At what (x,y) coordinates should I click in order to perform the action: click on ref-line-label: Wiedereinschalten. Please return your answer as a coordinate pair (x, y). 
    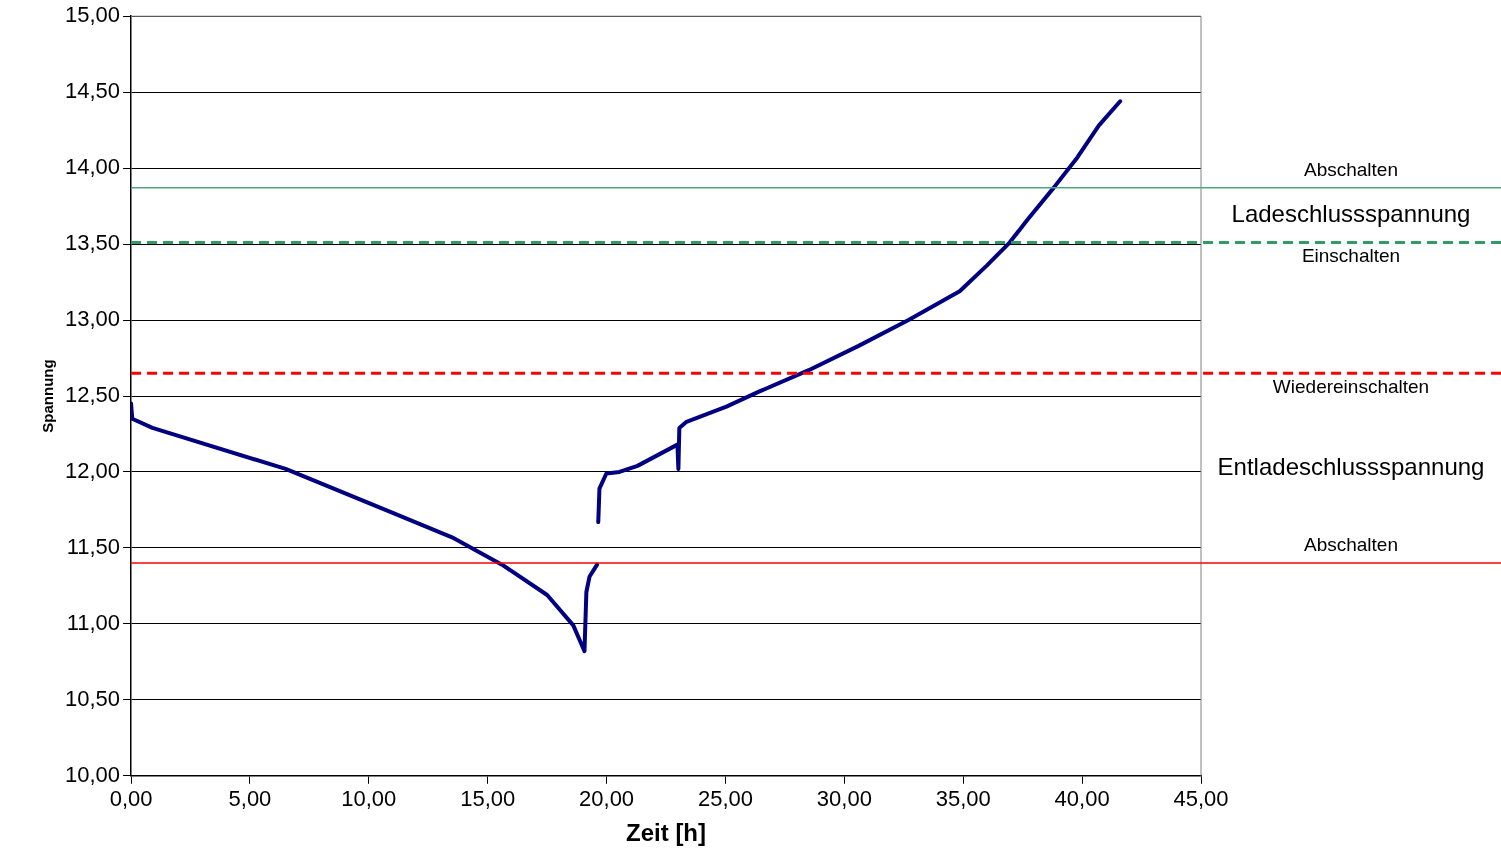
    Looking at the image, I should click on (1351, 386).